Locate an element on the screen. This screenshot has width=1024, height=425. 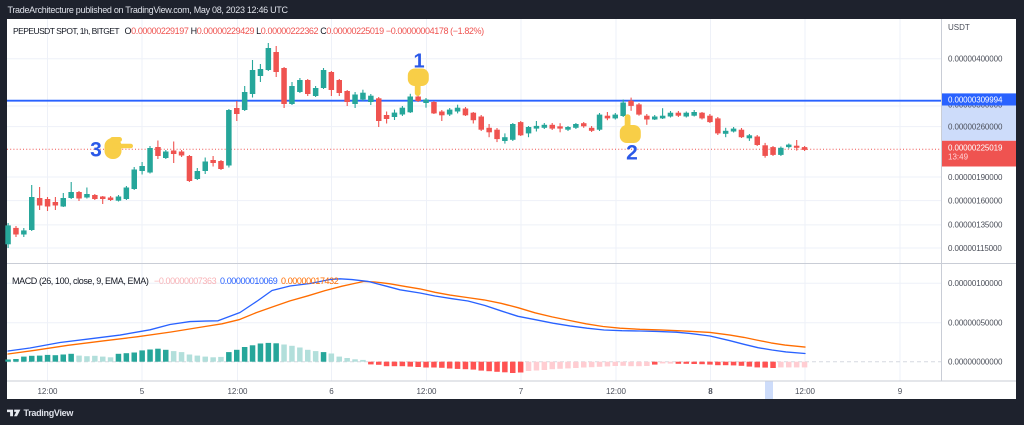
svg-text: 6 is located at coordinates (331, 391).